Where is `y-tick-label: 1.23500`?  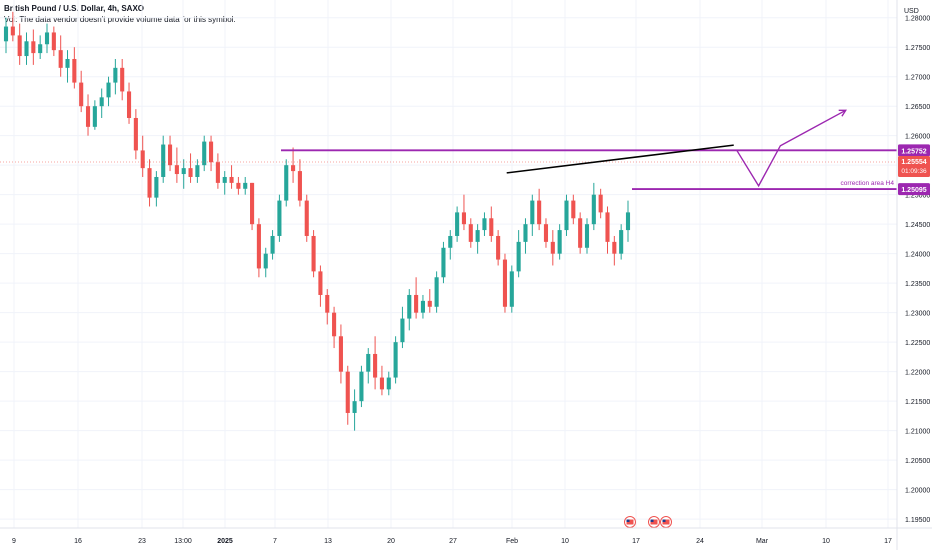 y-tick-label: 1.23500 is located at coordinates (917, 284).